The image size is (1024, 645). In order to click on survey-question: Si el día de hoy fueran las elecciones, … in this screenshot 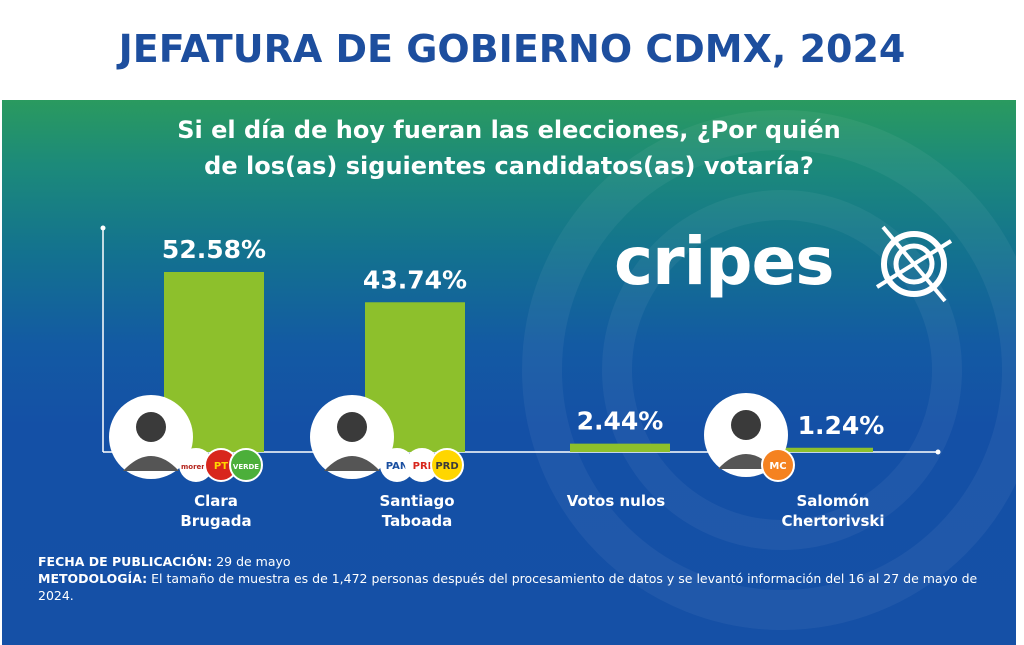, I will do `click(509, 148)`.